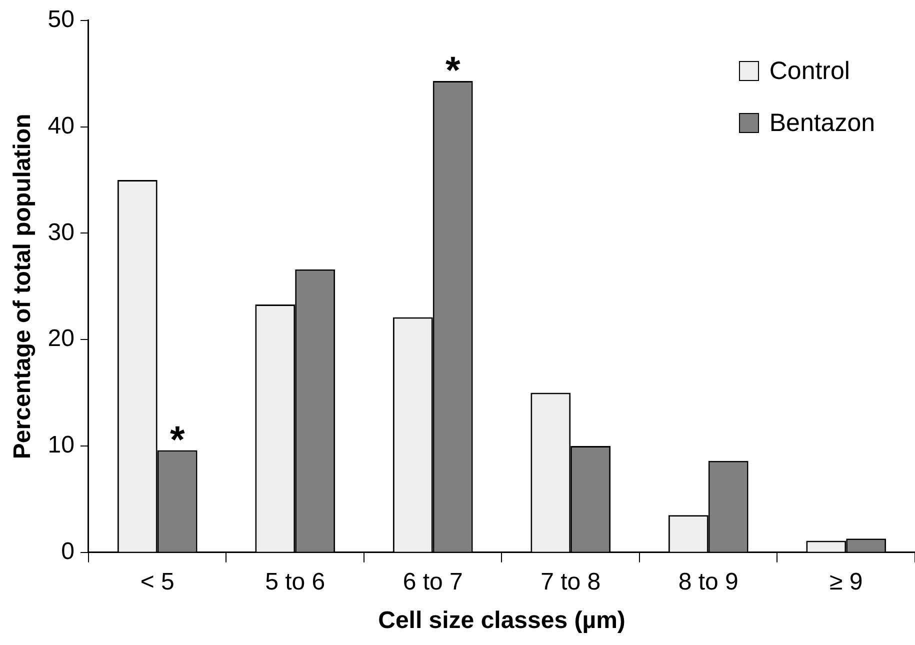 The width and height of the screenshot is (915, 645). What do you see at coordinates (61, 20) in the screenshot?
I see `y-tick-label: 50` at bounding box center [61, 20].